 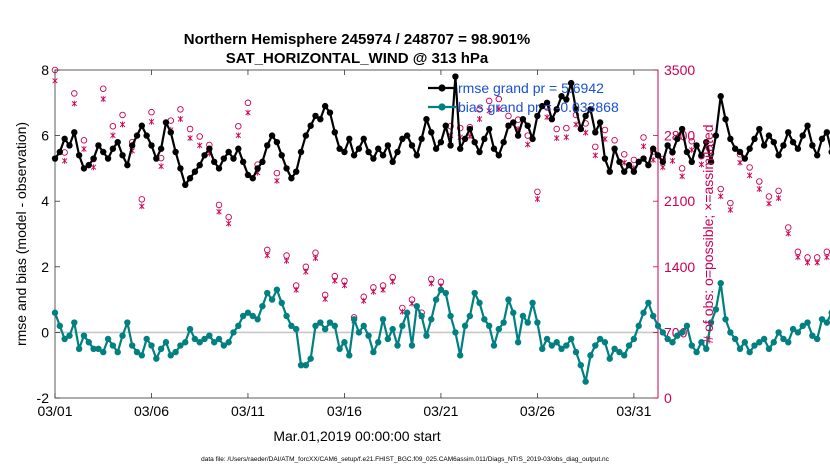 I want to click on y-left-tick-label: 8, so click(x=45, y=70).